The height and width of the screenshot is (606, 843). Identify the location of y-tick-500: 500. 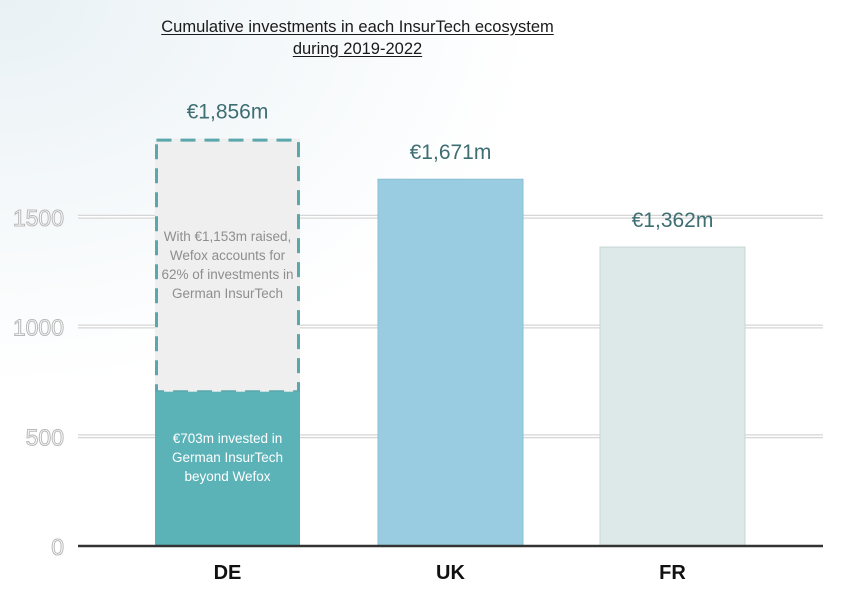
(45, 437).